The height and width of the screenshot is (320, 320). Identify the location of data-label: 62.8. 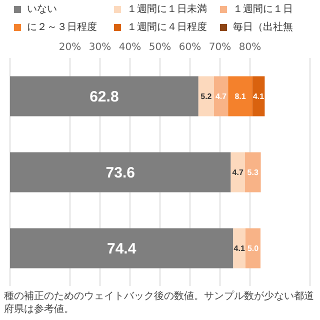
(104, 97).